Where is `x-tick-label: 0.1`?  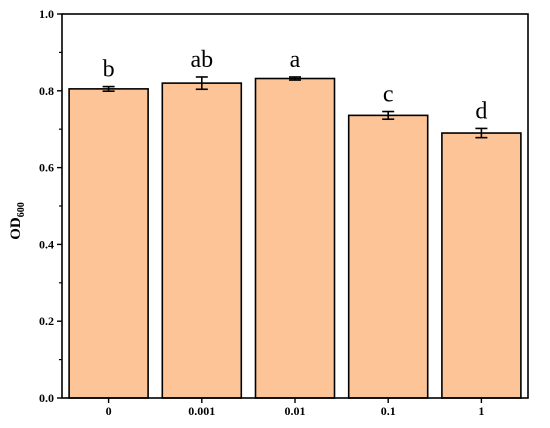
x-tick-label: 0.1 is located at coordinates (388, 411).